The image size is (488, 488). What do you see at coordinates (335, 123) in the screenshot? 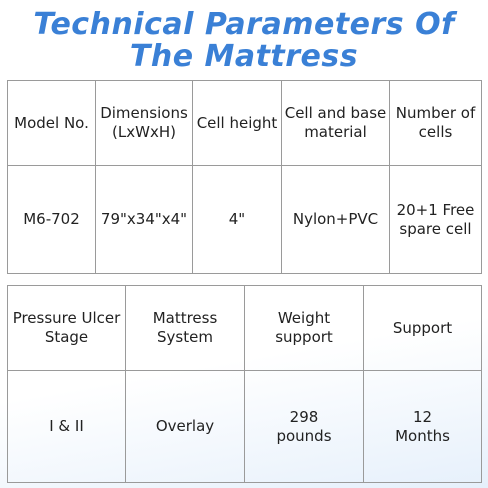
I see `header-cell: Cell and base material` at bounding box center [335, 123].